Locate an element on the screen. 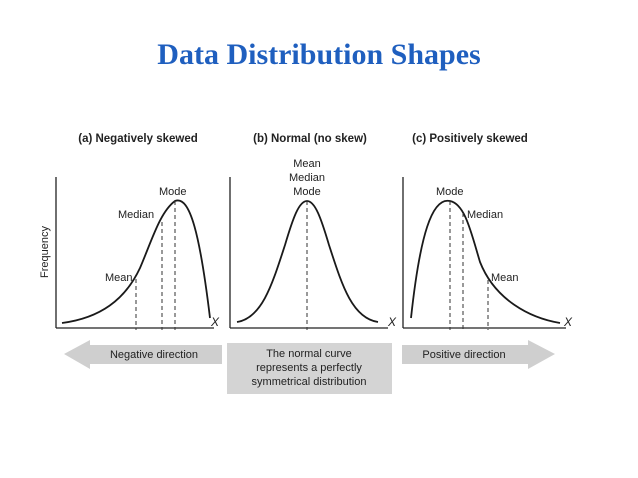 The width and height of the screenshot is (638, 478). panel-normal-mean-label: Mean is located at coordinates (307, 164).